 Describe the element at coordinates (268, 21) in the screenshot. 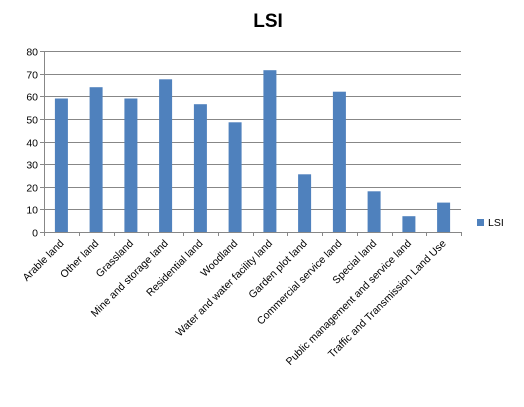

I see `chart-title: LSI` at that location.